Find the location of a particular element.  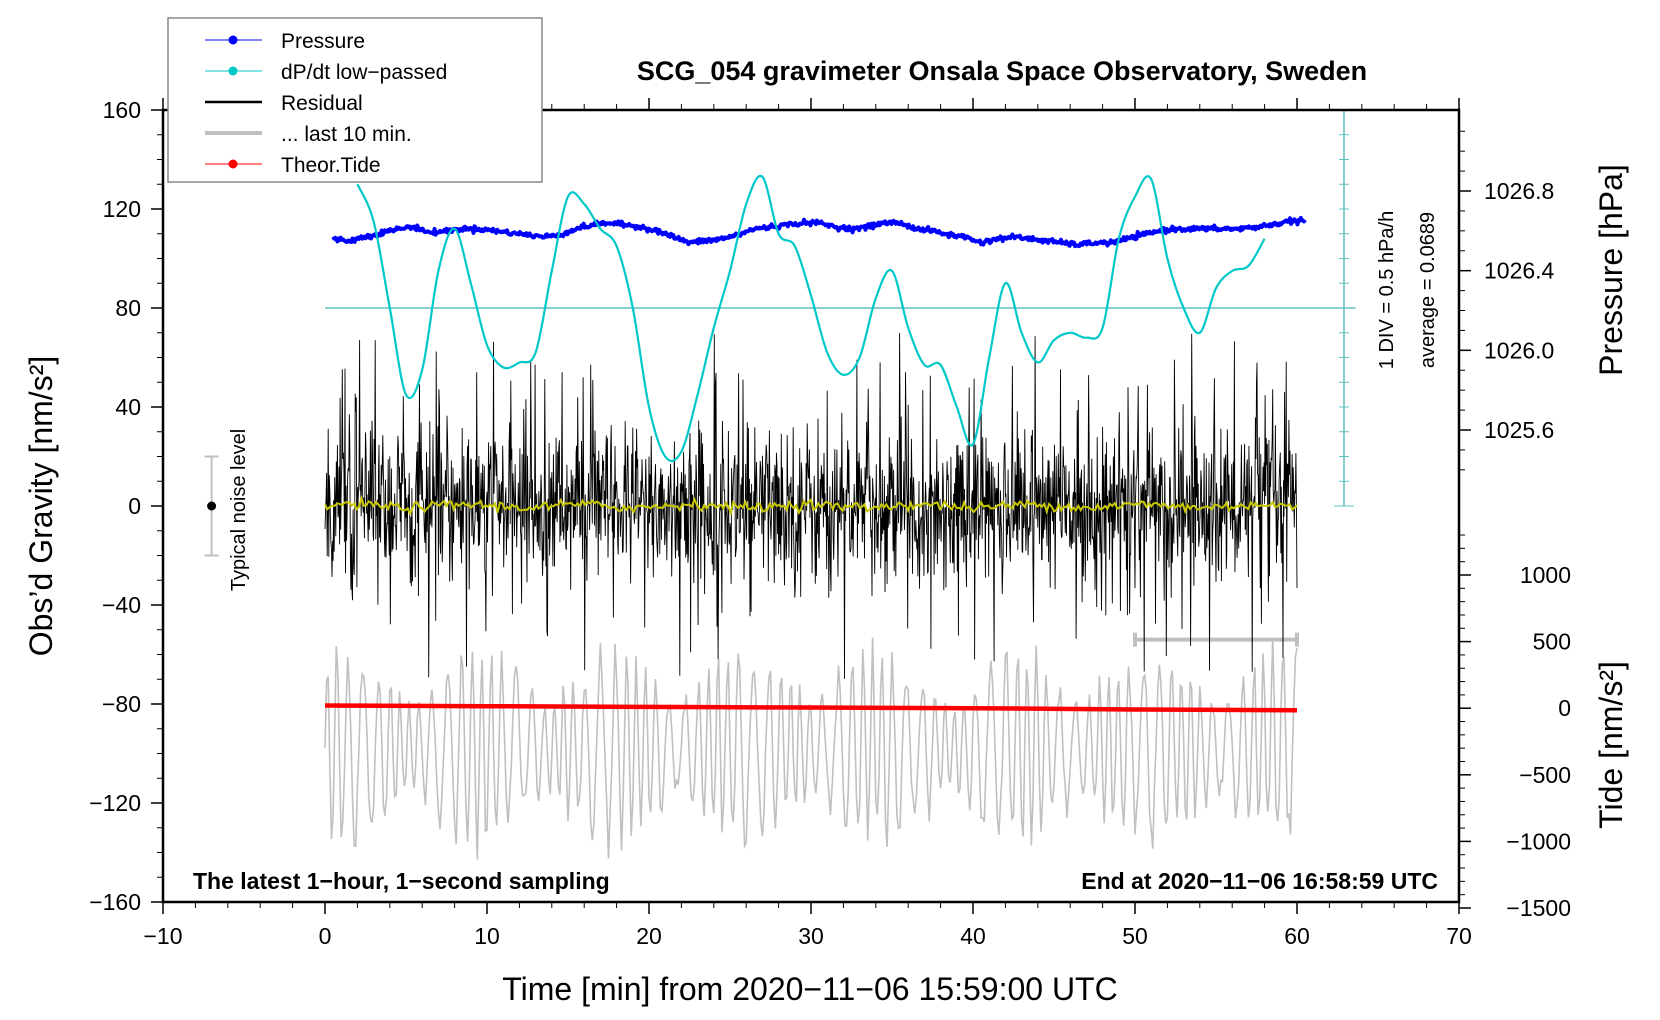

residual-smoothed-line is located at coordinates (811, 505).